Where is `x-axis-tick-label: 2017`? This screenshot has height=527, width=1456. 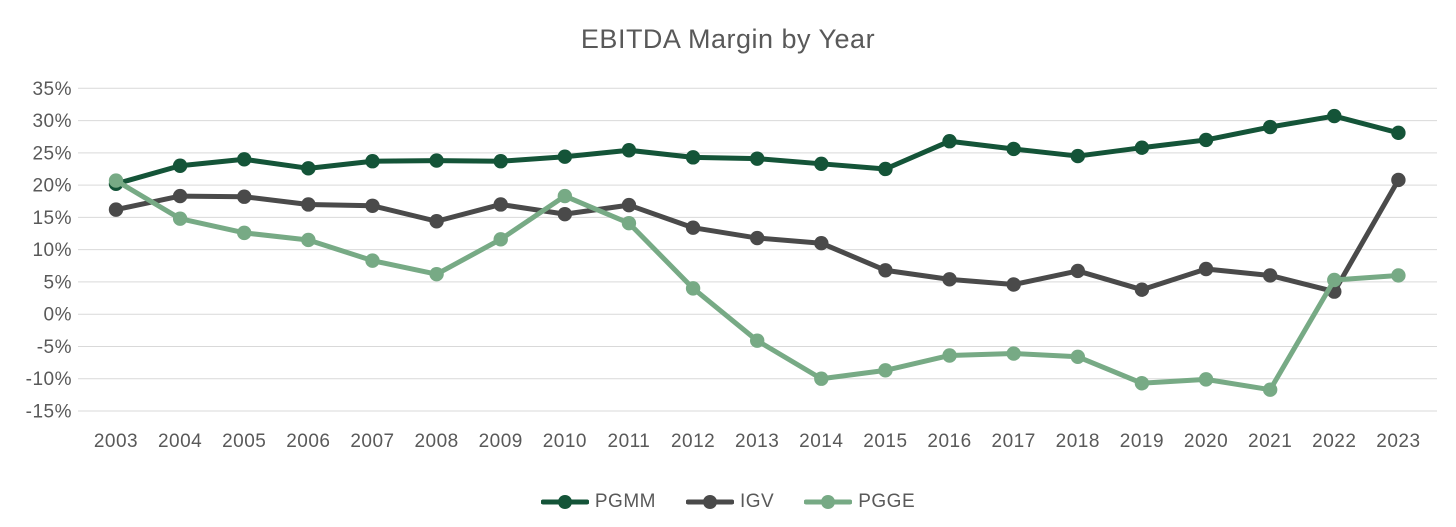
x-axis-tick-label: 2017 is located at coordinates (1014, 441).